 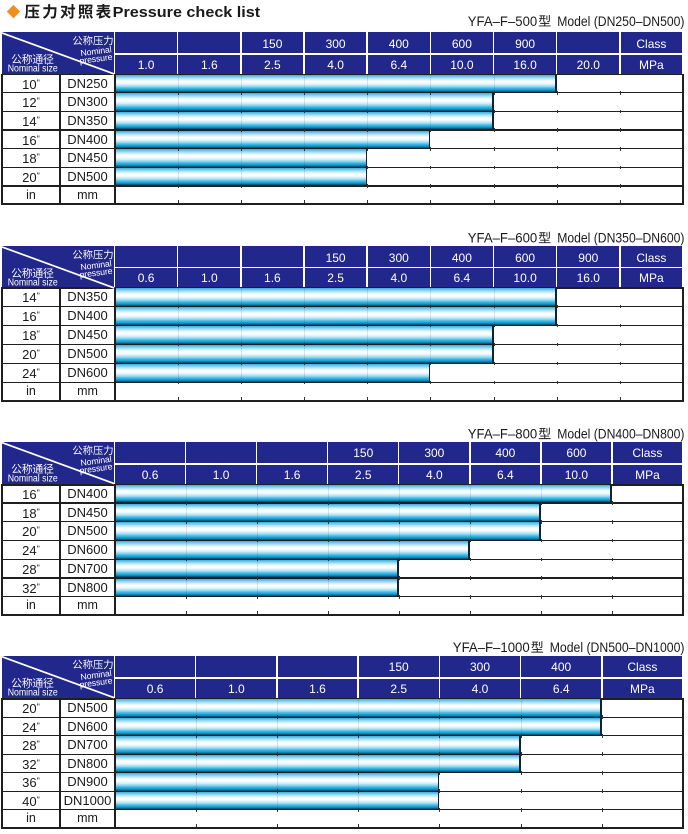 I want to click on svg-text: Model (DN400–DN800), so click(x=620, y=434).